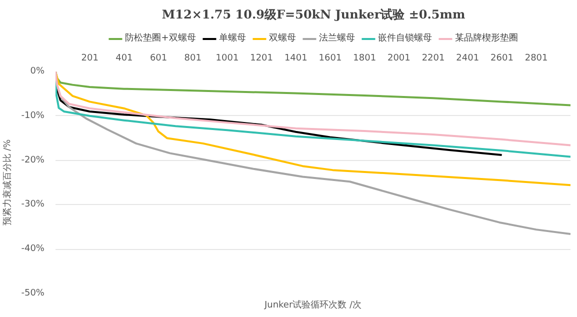 This screenshot has width=577, height=317. What do you see at coordinates (33, 205) in the screenshot?
I see `y-tick-label: -30%` at bounding box center [33, 205].